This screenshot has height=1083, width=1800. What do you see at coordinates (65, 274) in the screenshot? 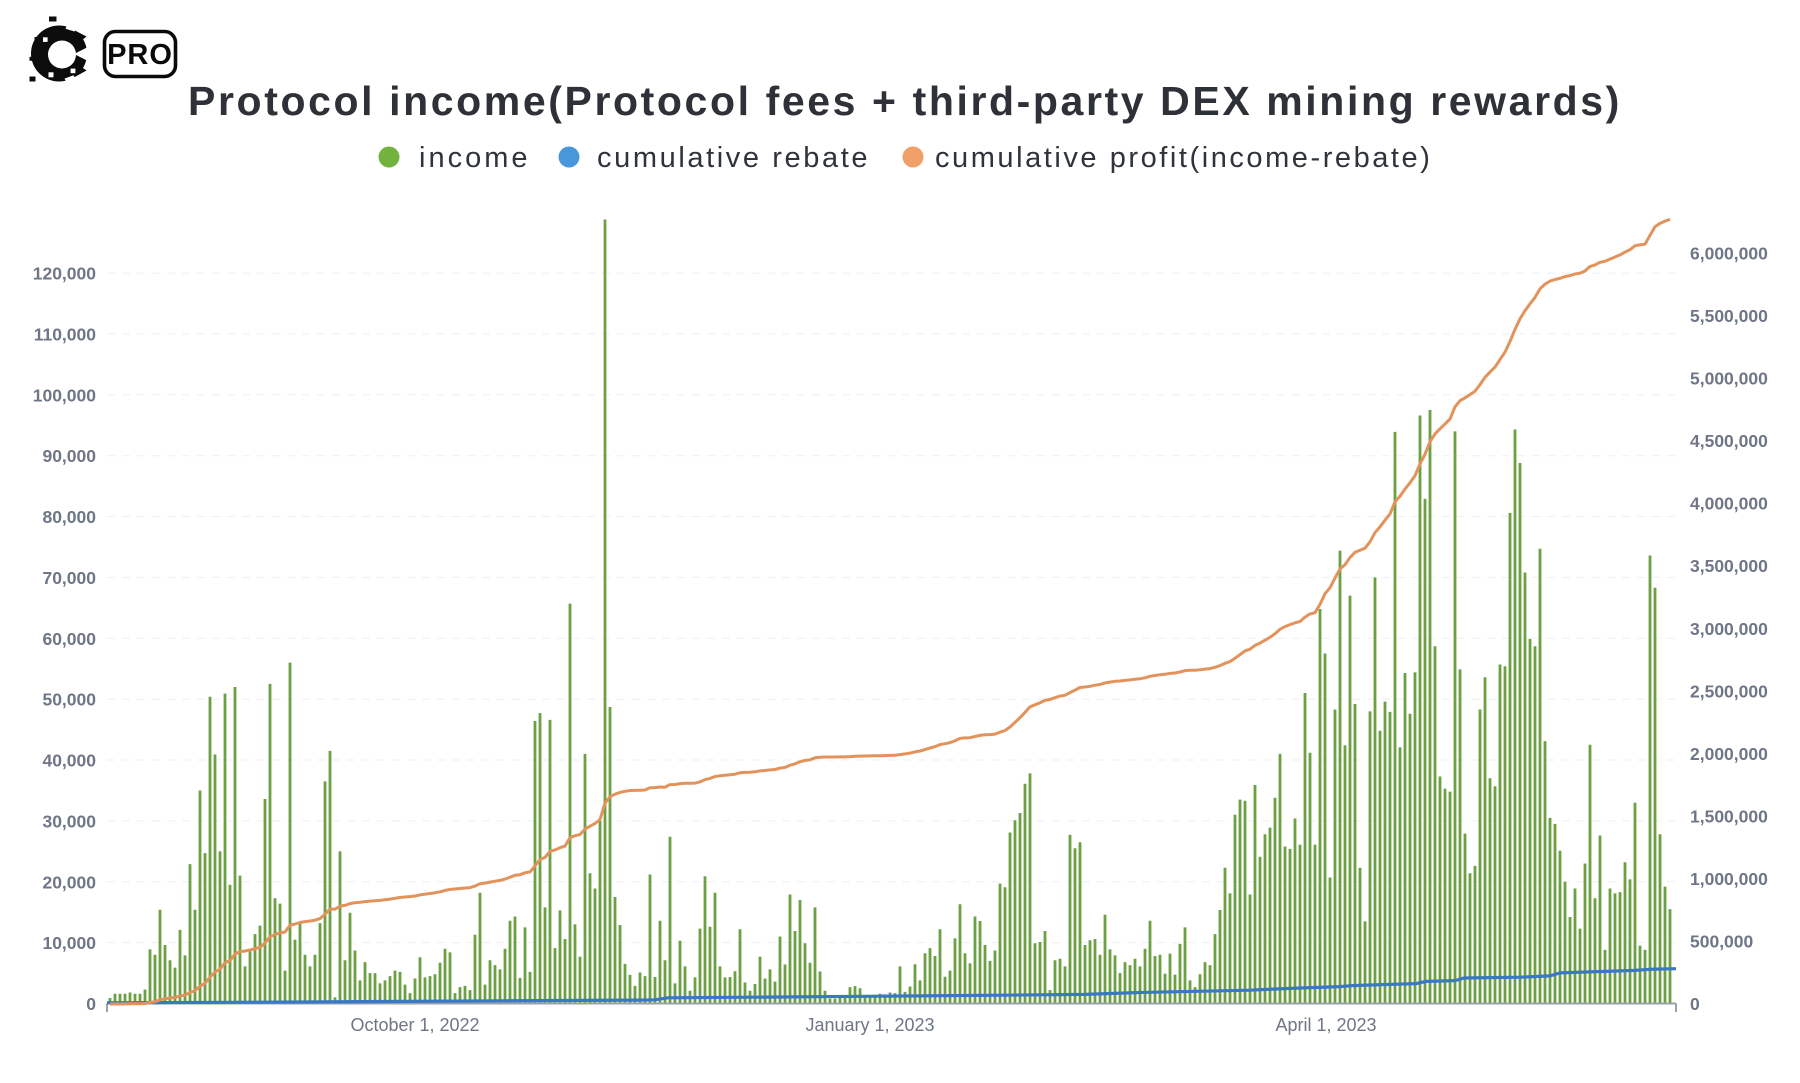
I see `svg-text: 120,000` at bounding box center [65, 274].